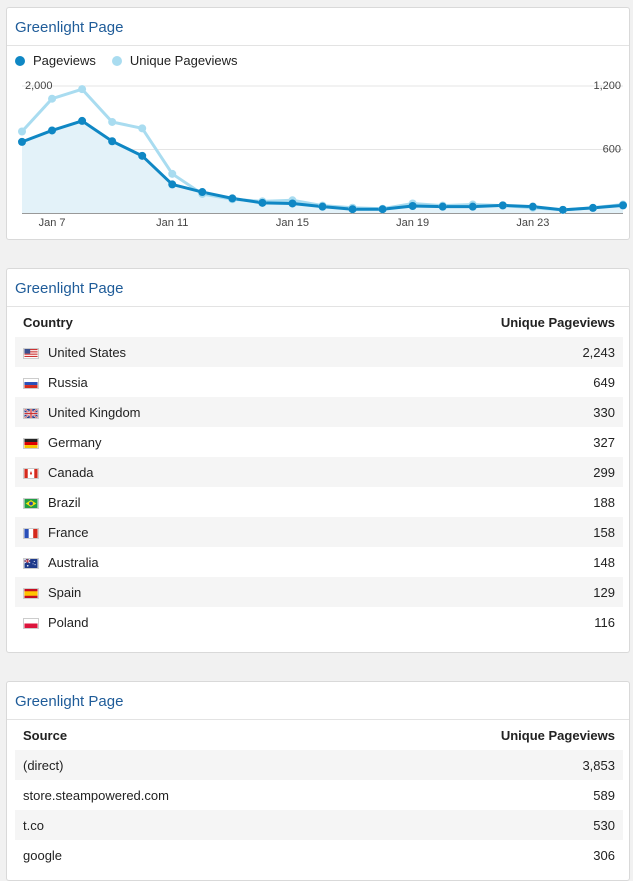 This screenshot has height=881, width=633. I want to click on country-cell: Russia, so click(169, 382).